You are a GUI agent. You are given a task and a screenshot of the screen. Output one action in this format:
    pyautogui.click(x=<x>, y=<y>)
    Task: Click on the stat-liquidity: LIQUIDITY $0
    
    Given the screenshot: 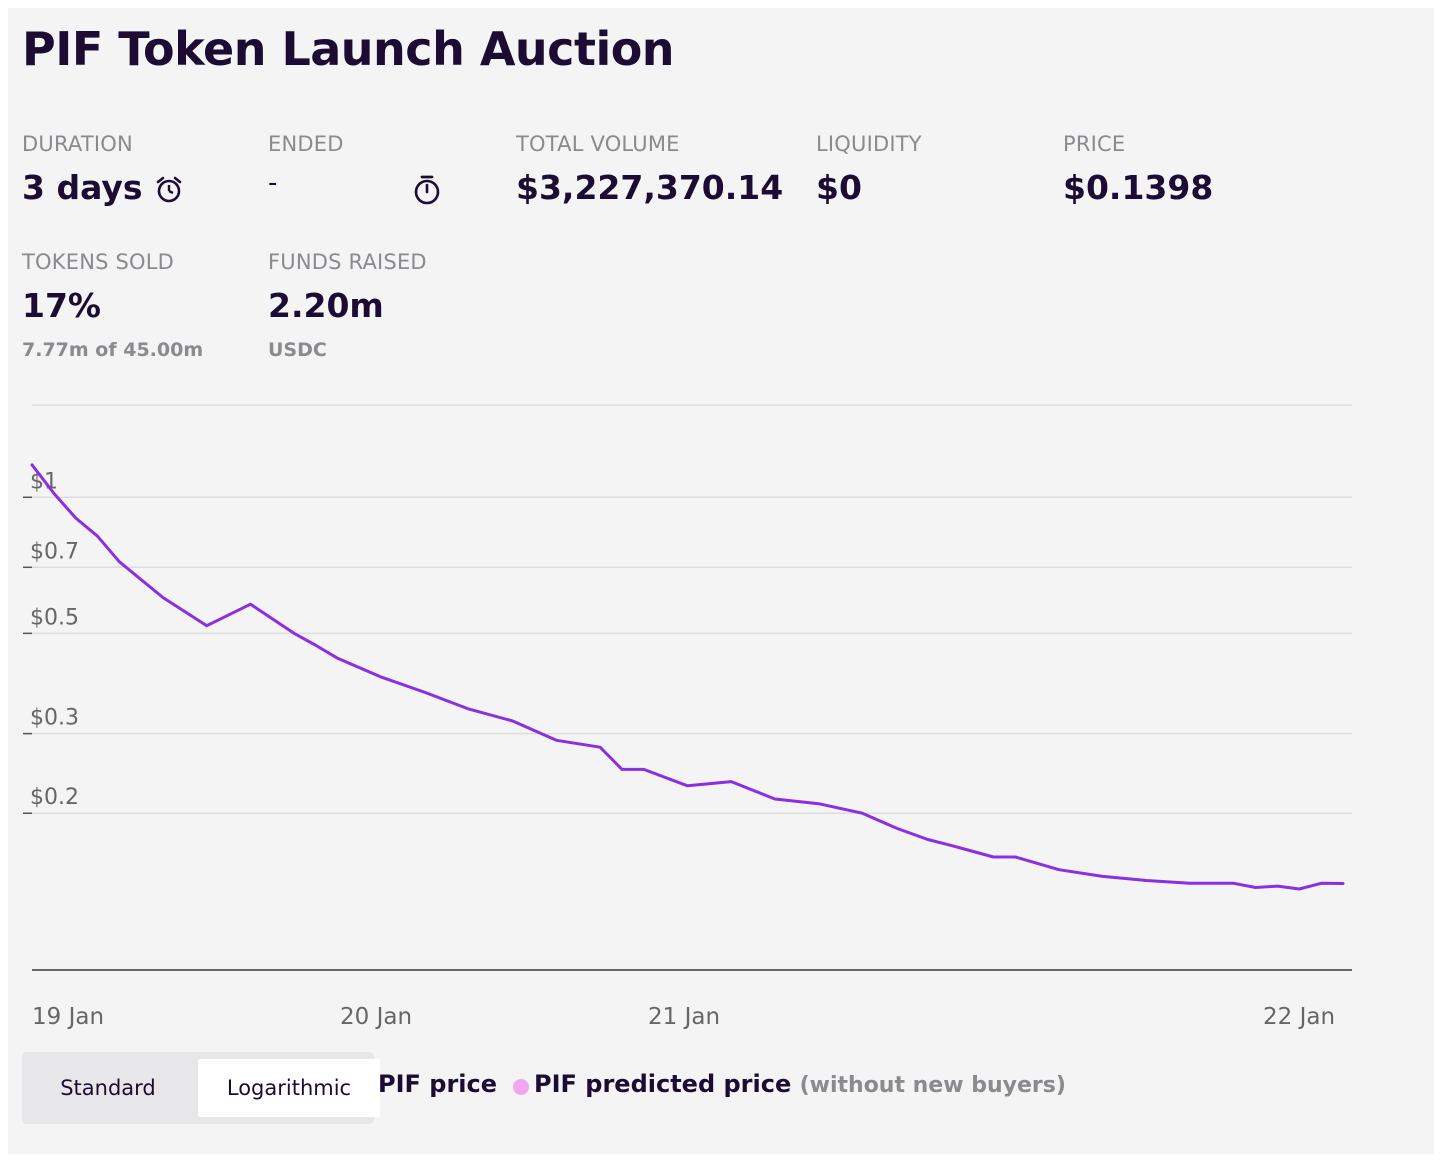 What is the action you would take?
    pyautogui.click(x=869, y=169)
    